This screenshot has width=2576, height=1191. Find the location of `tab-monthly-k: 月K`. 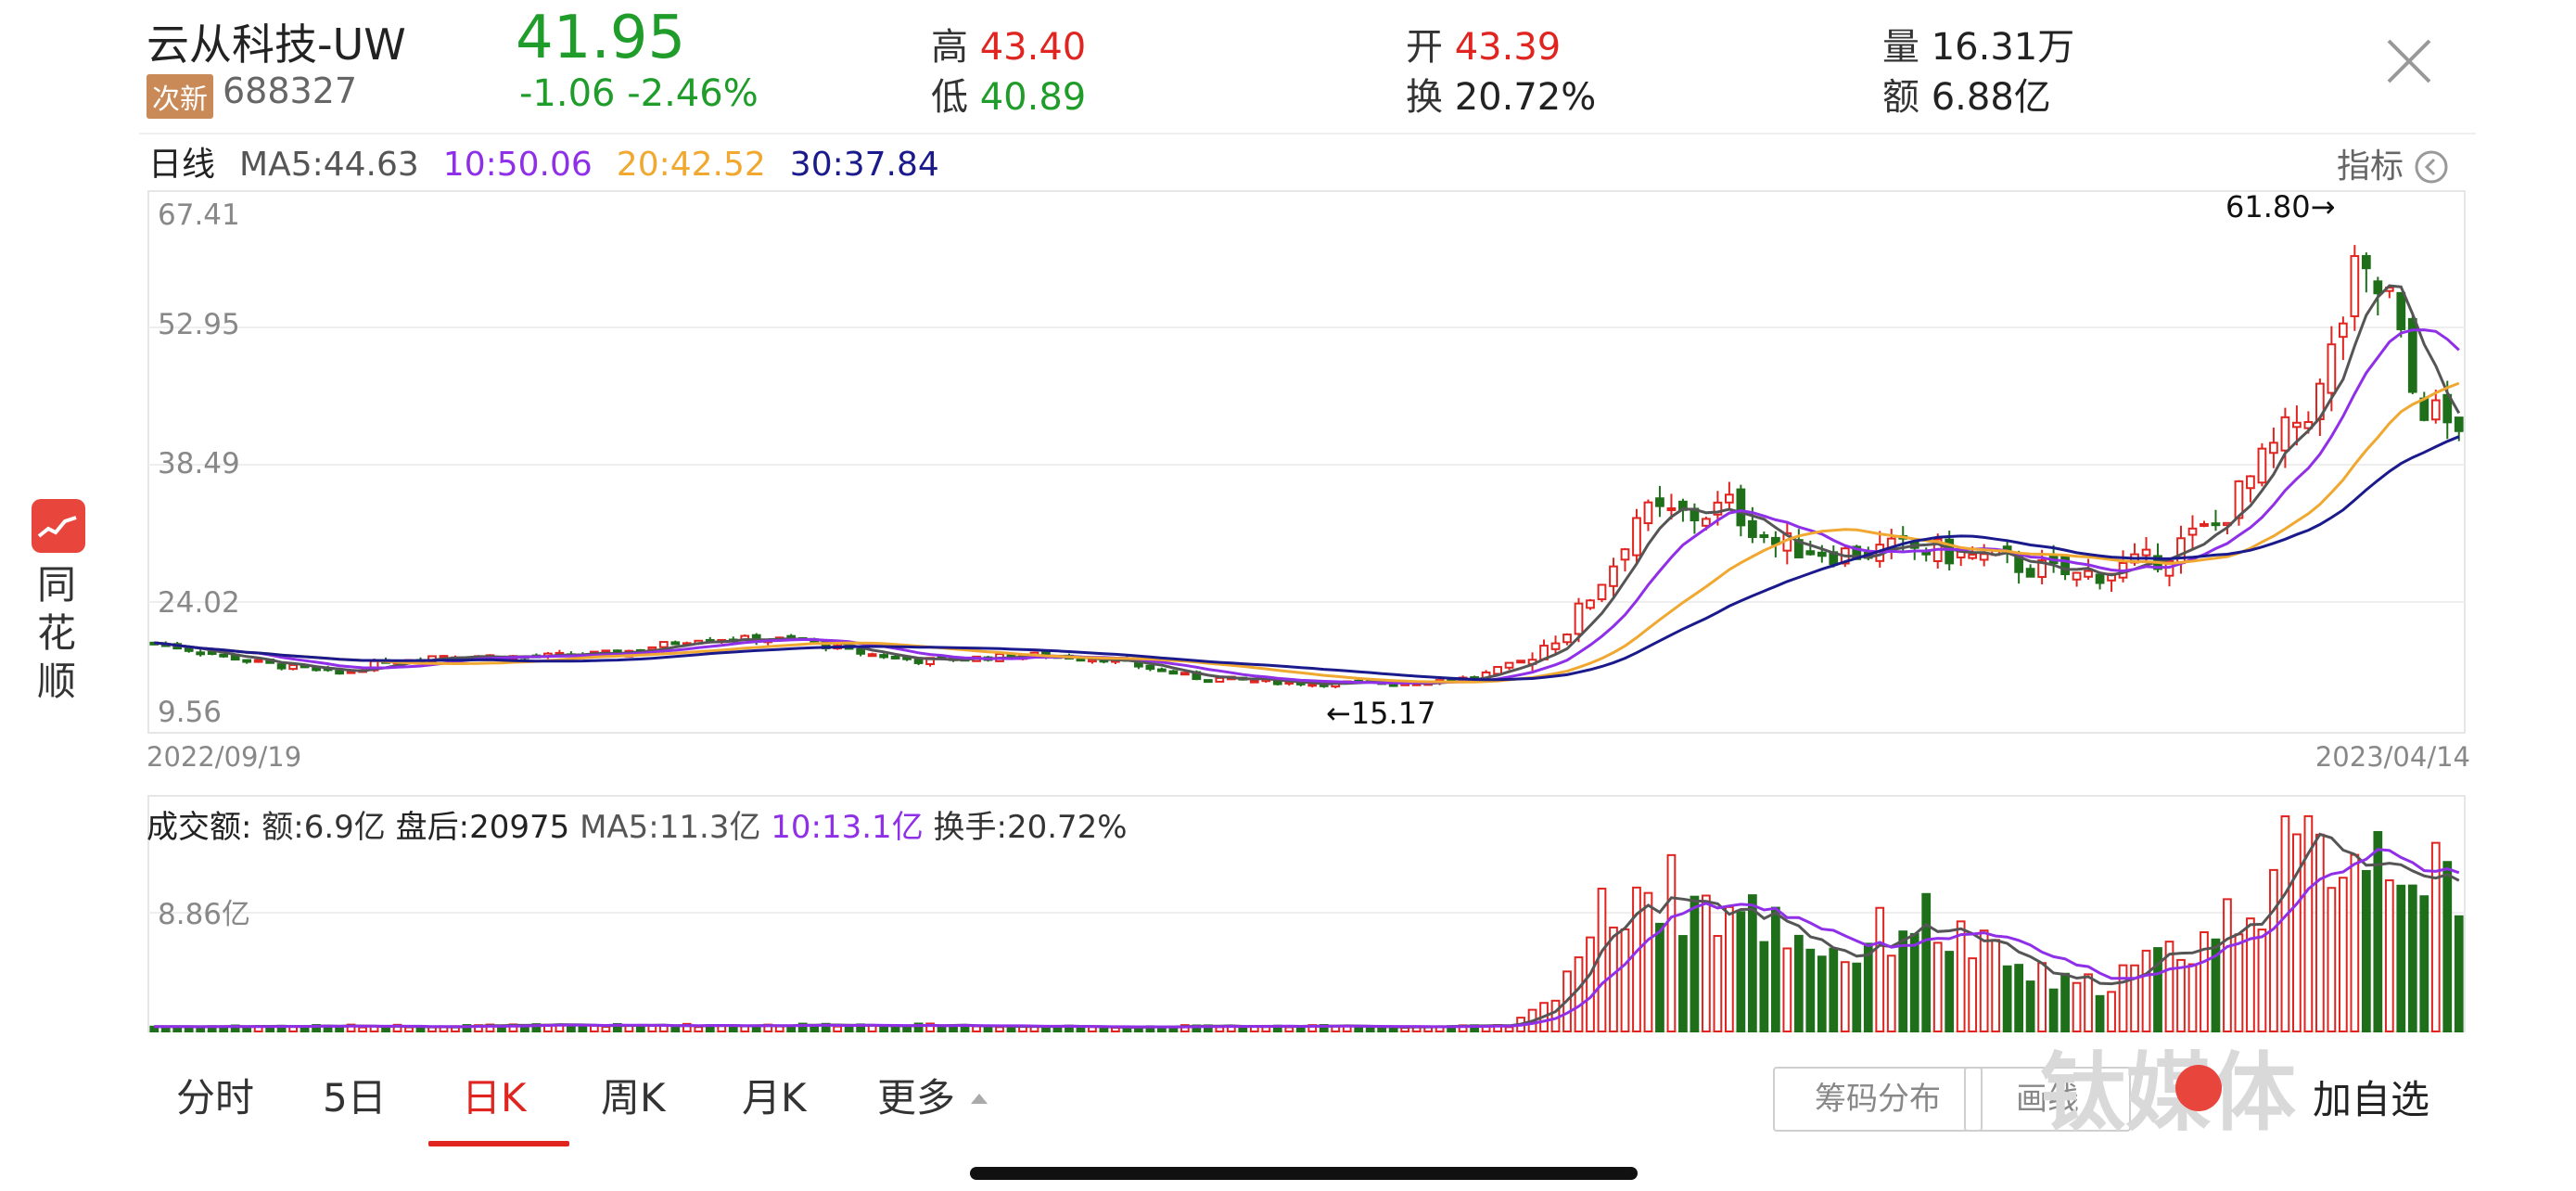

tab-monthly-k: 月K is located at coordinates (774, 1098).